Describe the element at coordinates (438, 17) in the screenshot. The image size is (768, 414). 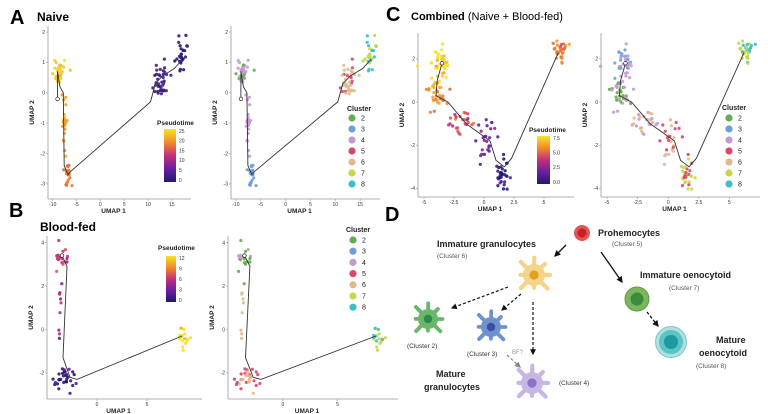
I see `panel-title-c-bold: Combined` at that location.